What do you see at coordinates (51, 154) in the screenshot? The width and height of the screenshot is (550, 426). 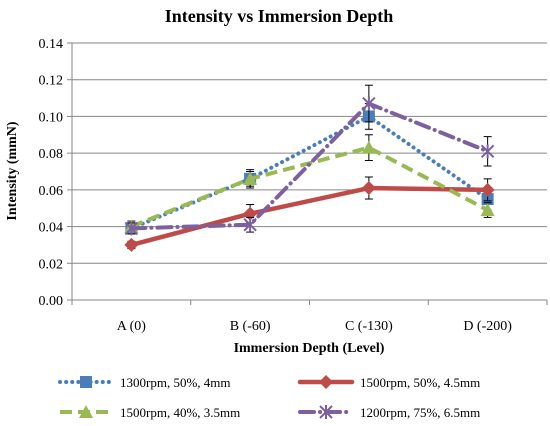 I see `y-tick-label: 0.08` at bounding box center [51, 154].